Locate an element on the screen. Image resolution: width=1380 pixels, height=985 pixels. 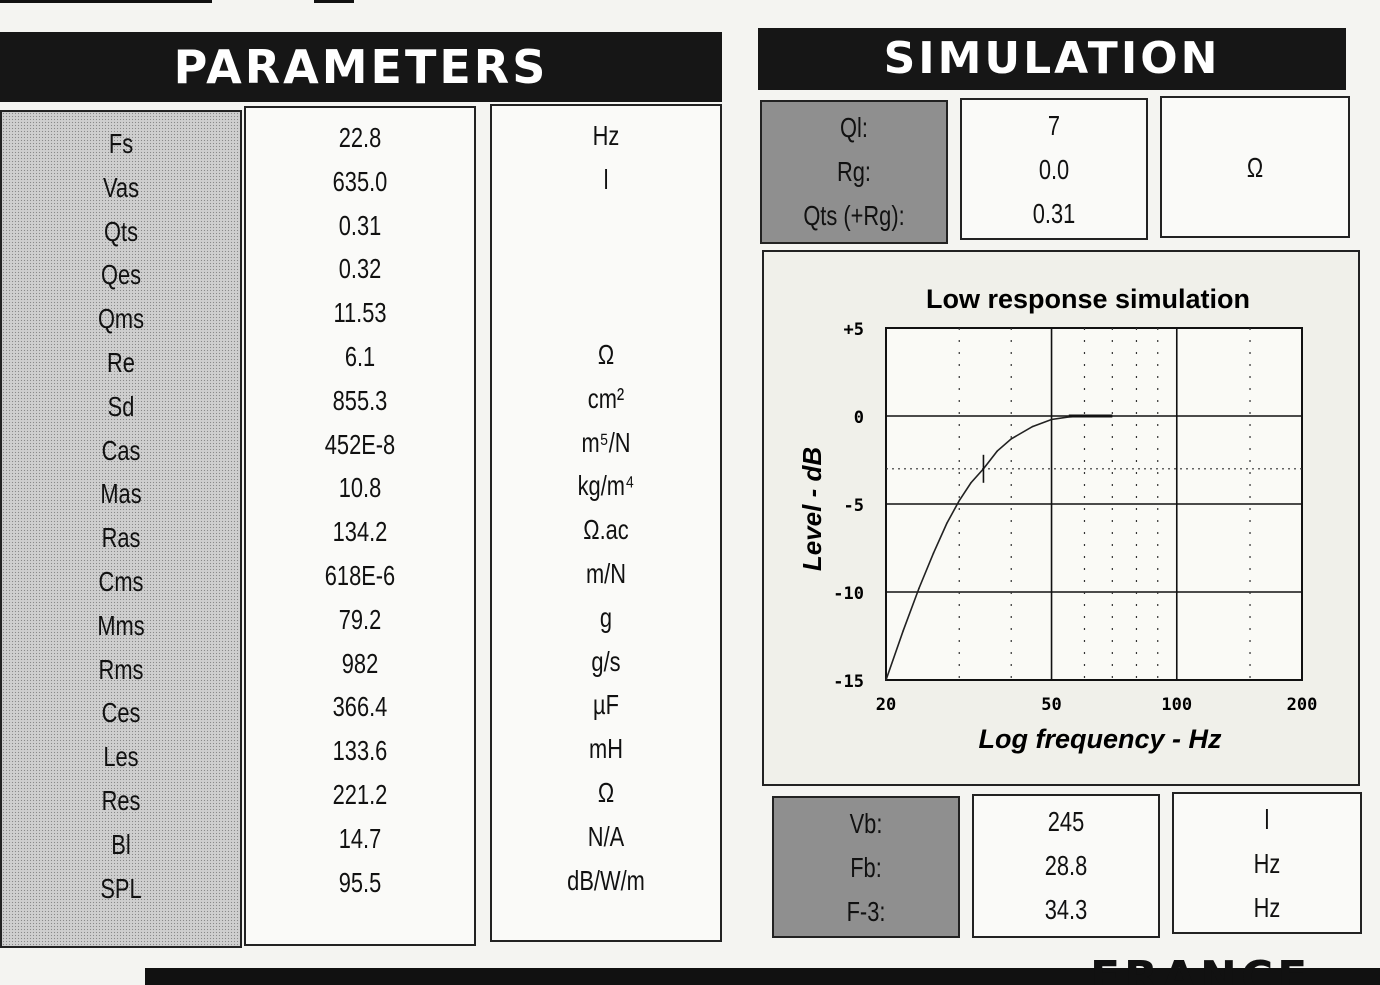
parameter-name: Les is located at coordinates (121, 757).